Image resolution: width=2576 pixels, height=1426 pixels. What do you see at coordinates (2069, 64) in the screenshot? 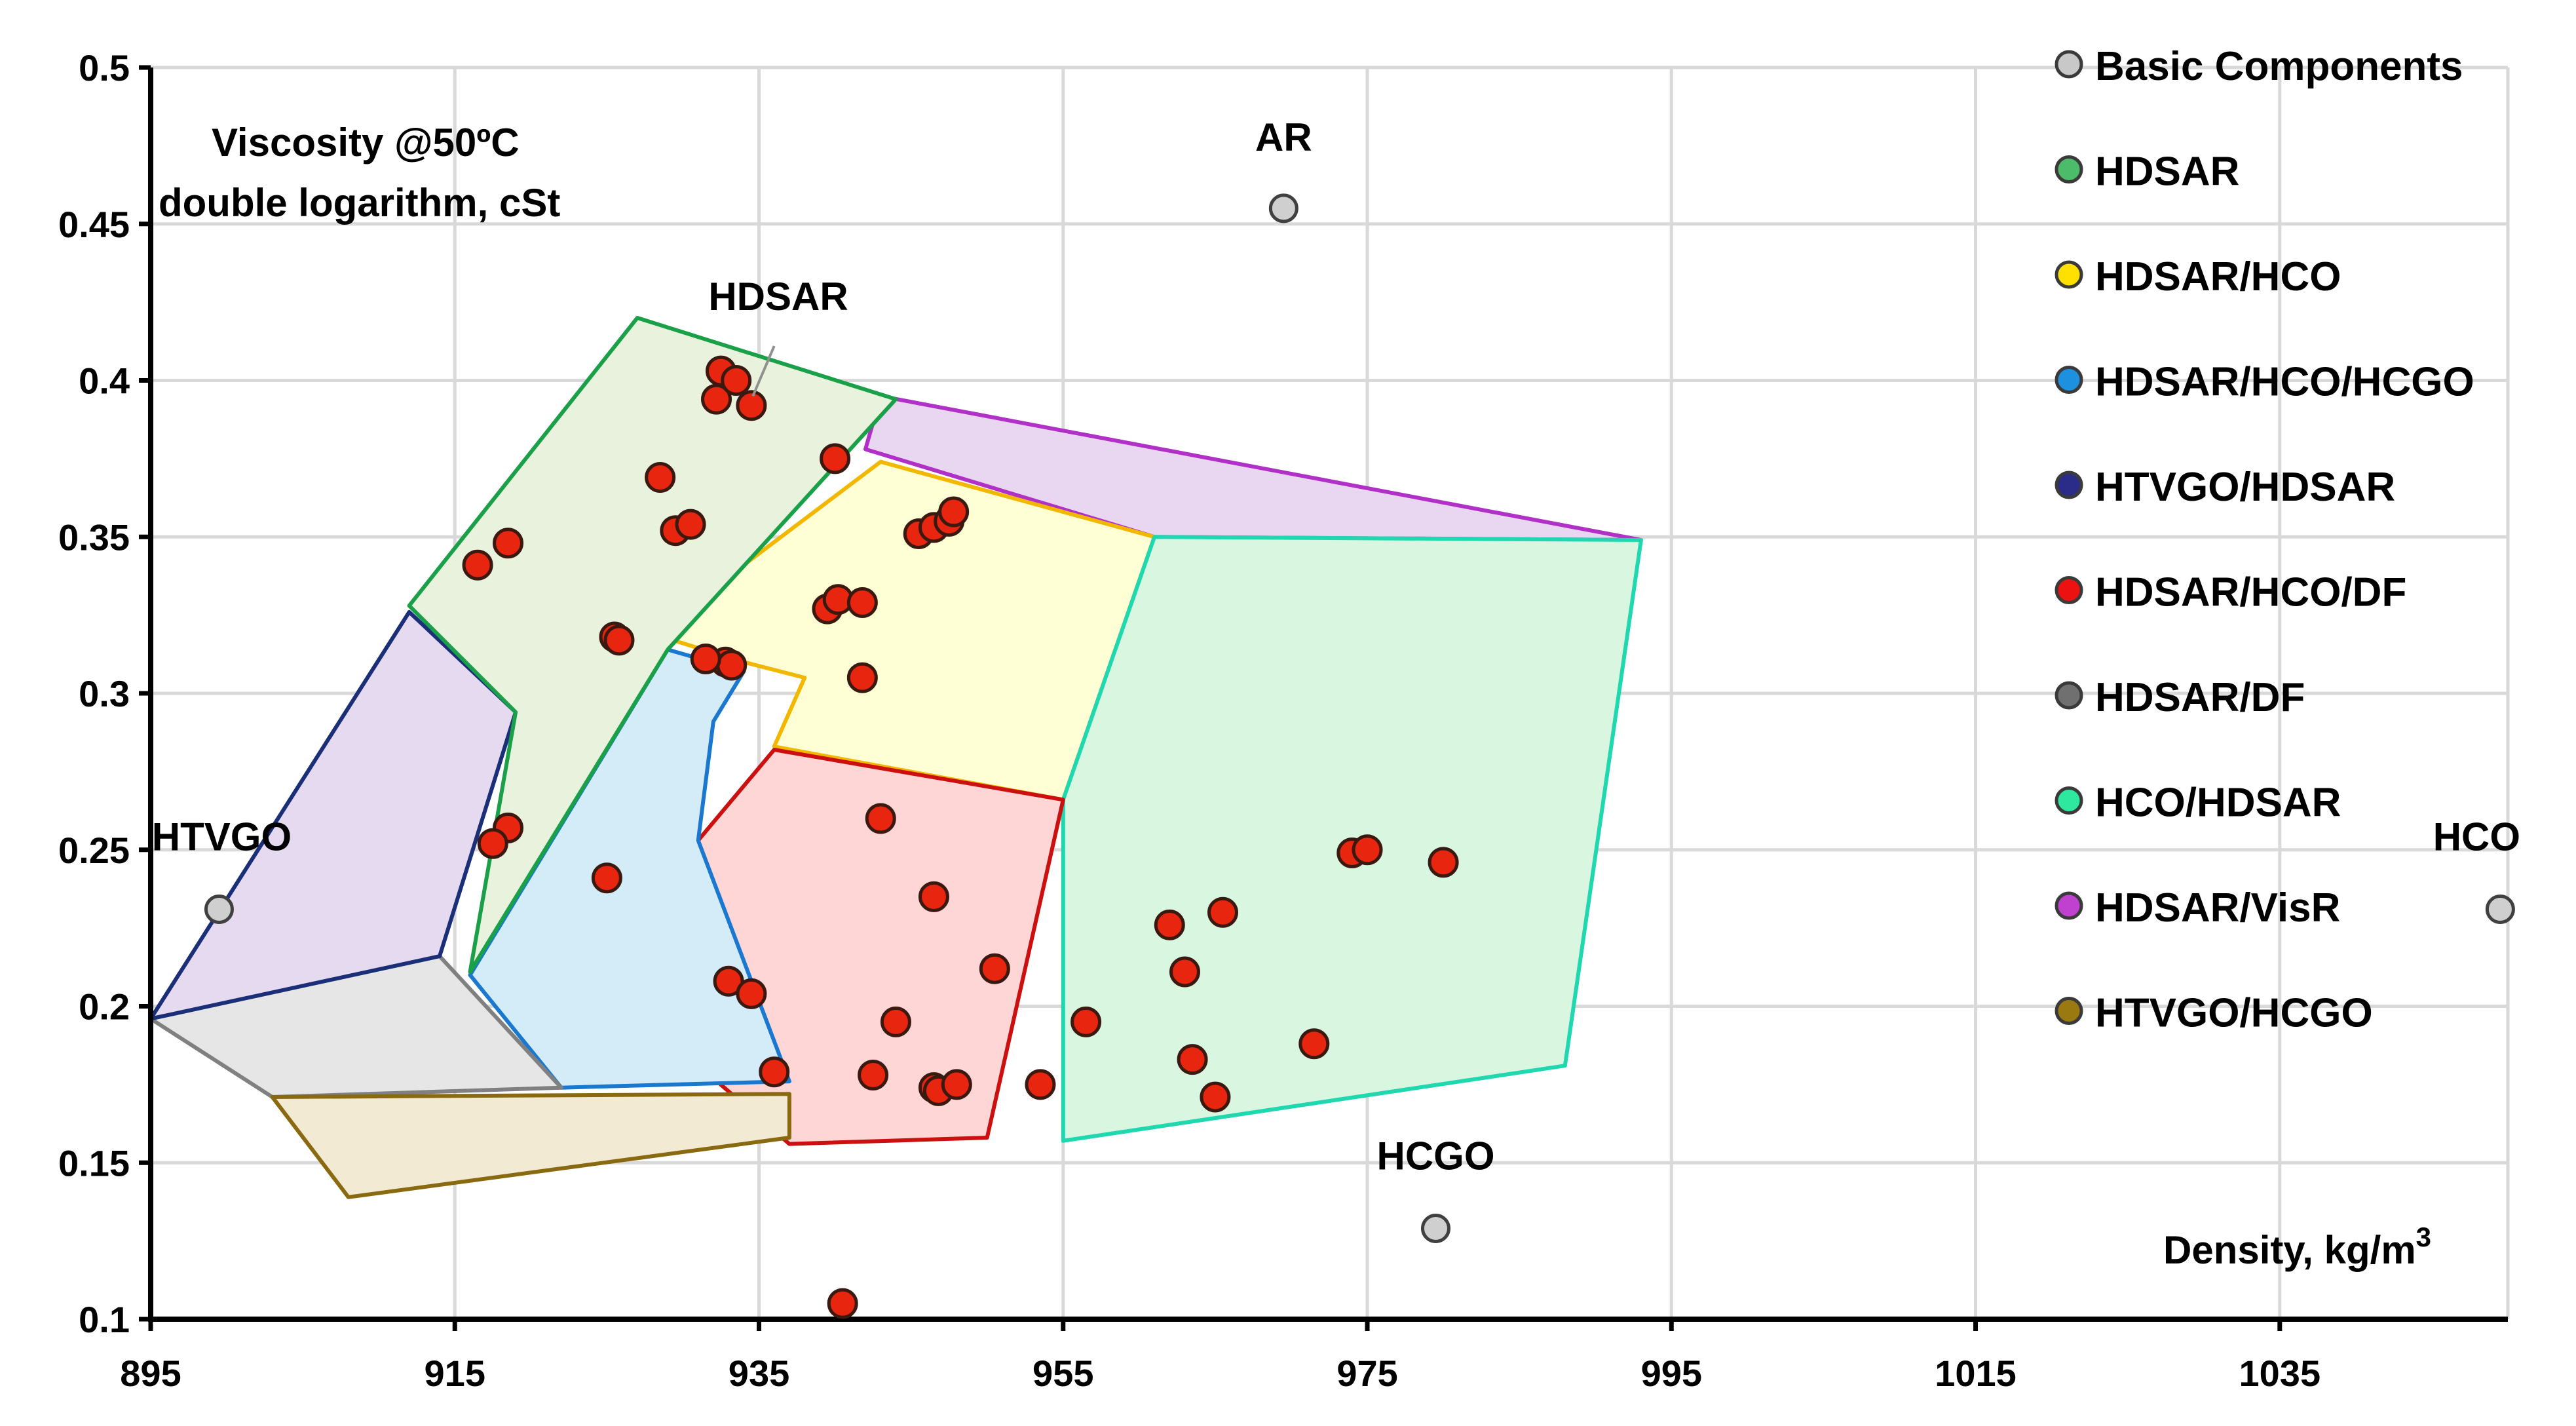
I see `legend-marker-basic-components` at bounding box center [2069, 64].